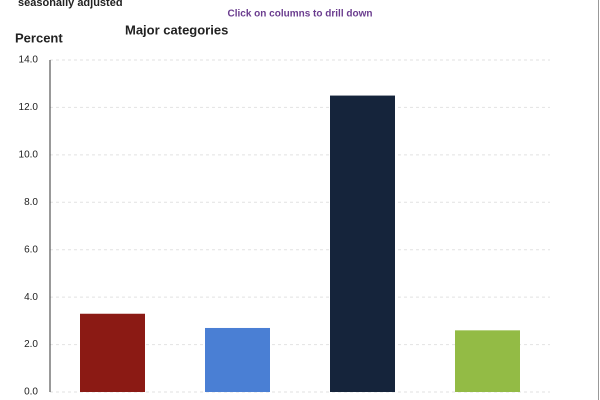  I want to click on subtitle: seasonally adjusted, so click(70, 4).